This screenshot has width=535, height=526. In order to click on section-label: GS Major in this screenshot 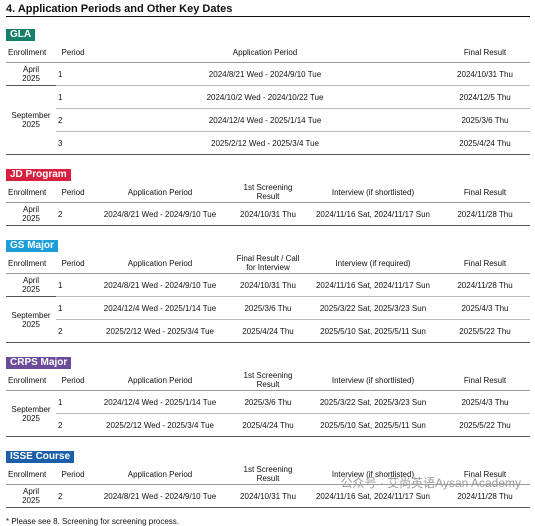, I will do `click(32, 246)`.